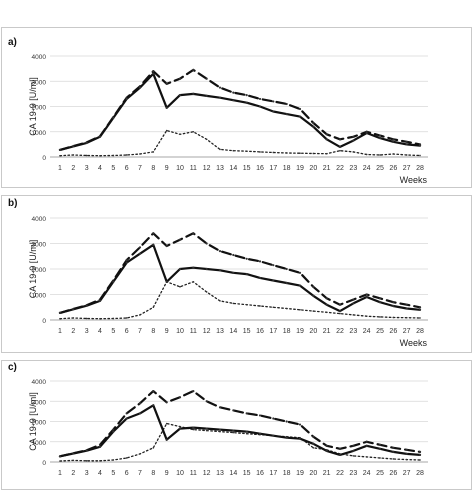 The image size is (474, 490). What do you see at coordinates (39, 382) in the screenshot?
I see `y-tick-label: 4000` at bounding box center [39, 382].